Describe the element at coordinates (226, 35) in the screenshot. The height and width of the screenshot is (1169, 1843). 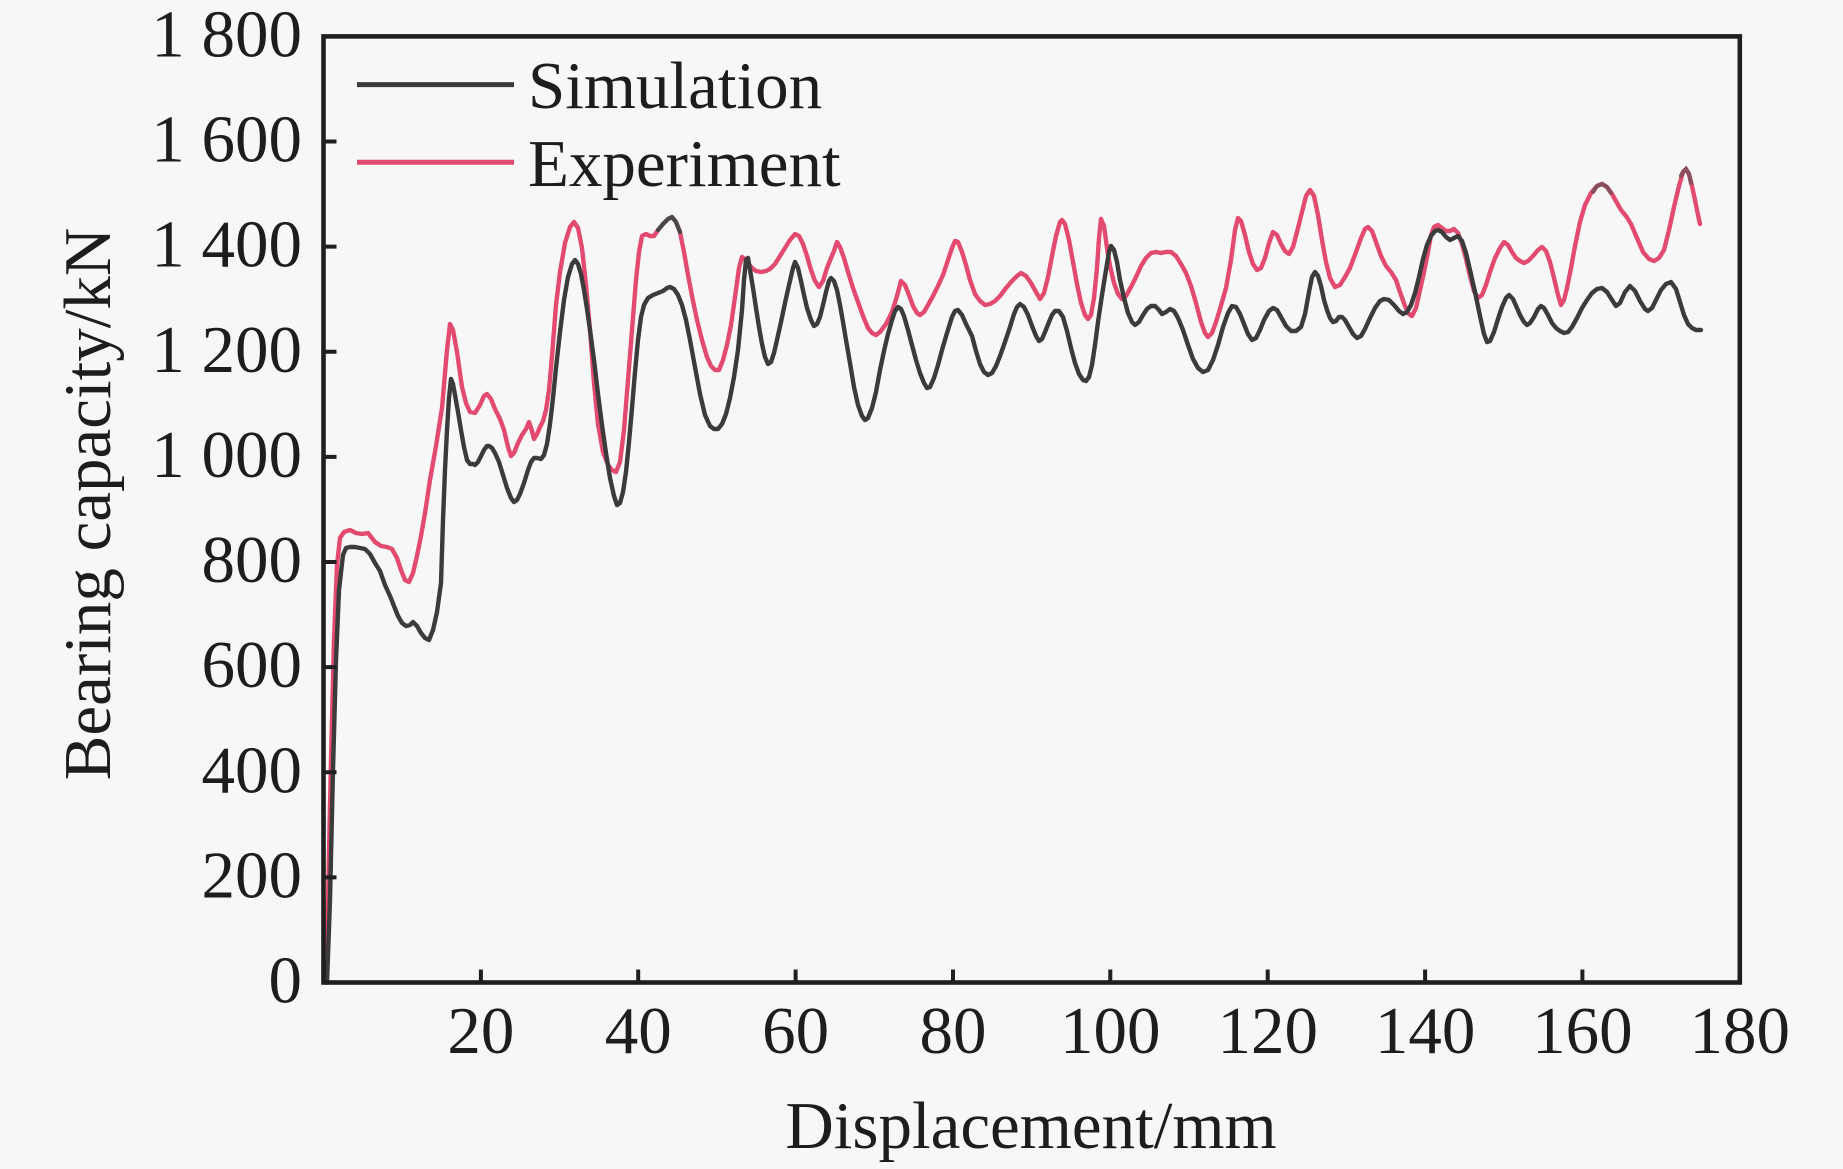
I see `svg-text: 1 800` at that location.